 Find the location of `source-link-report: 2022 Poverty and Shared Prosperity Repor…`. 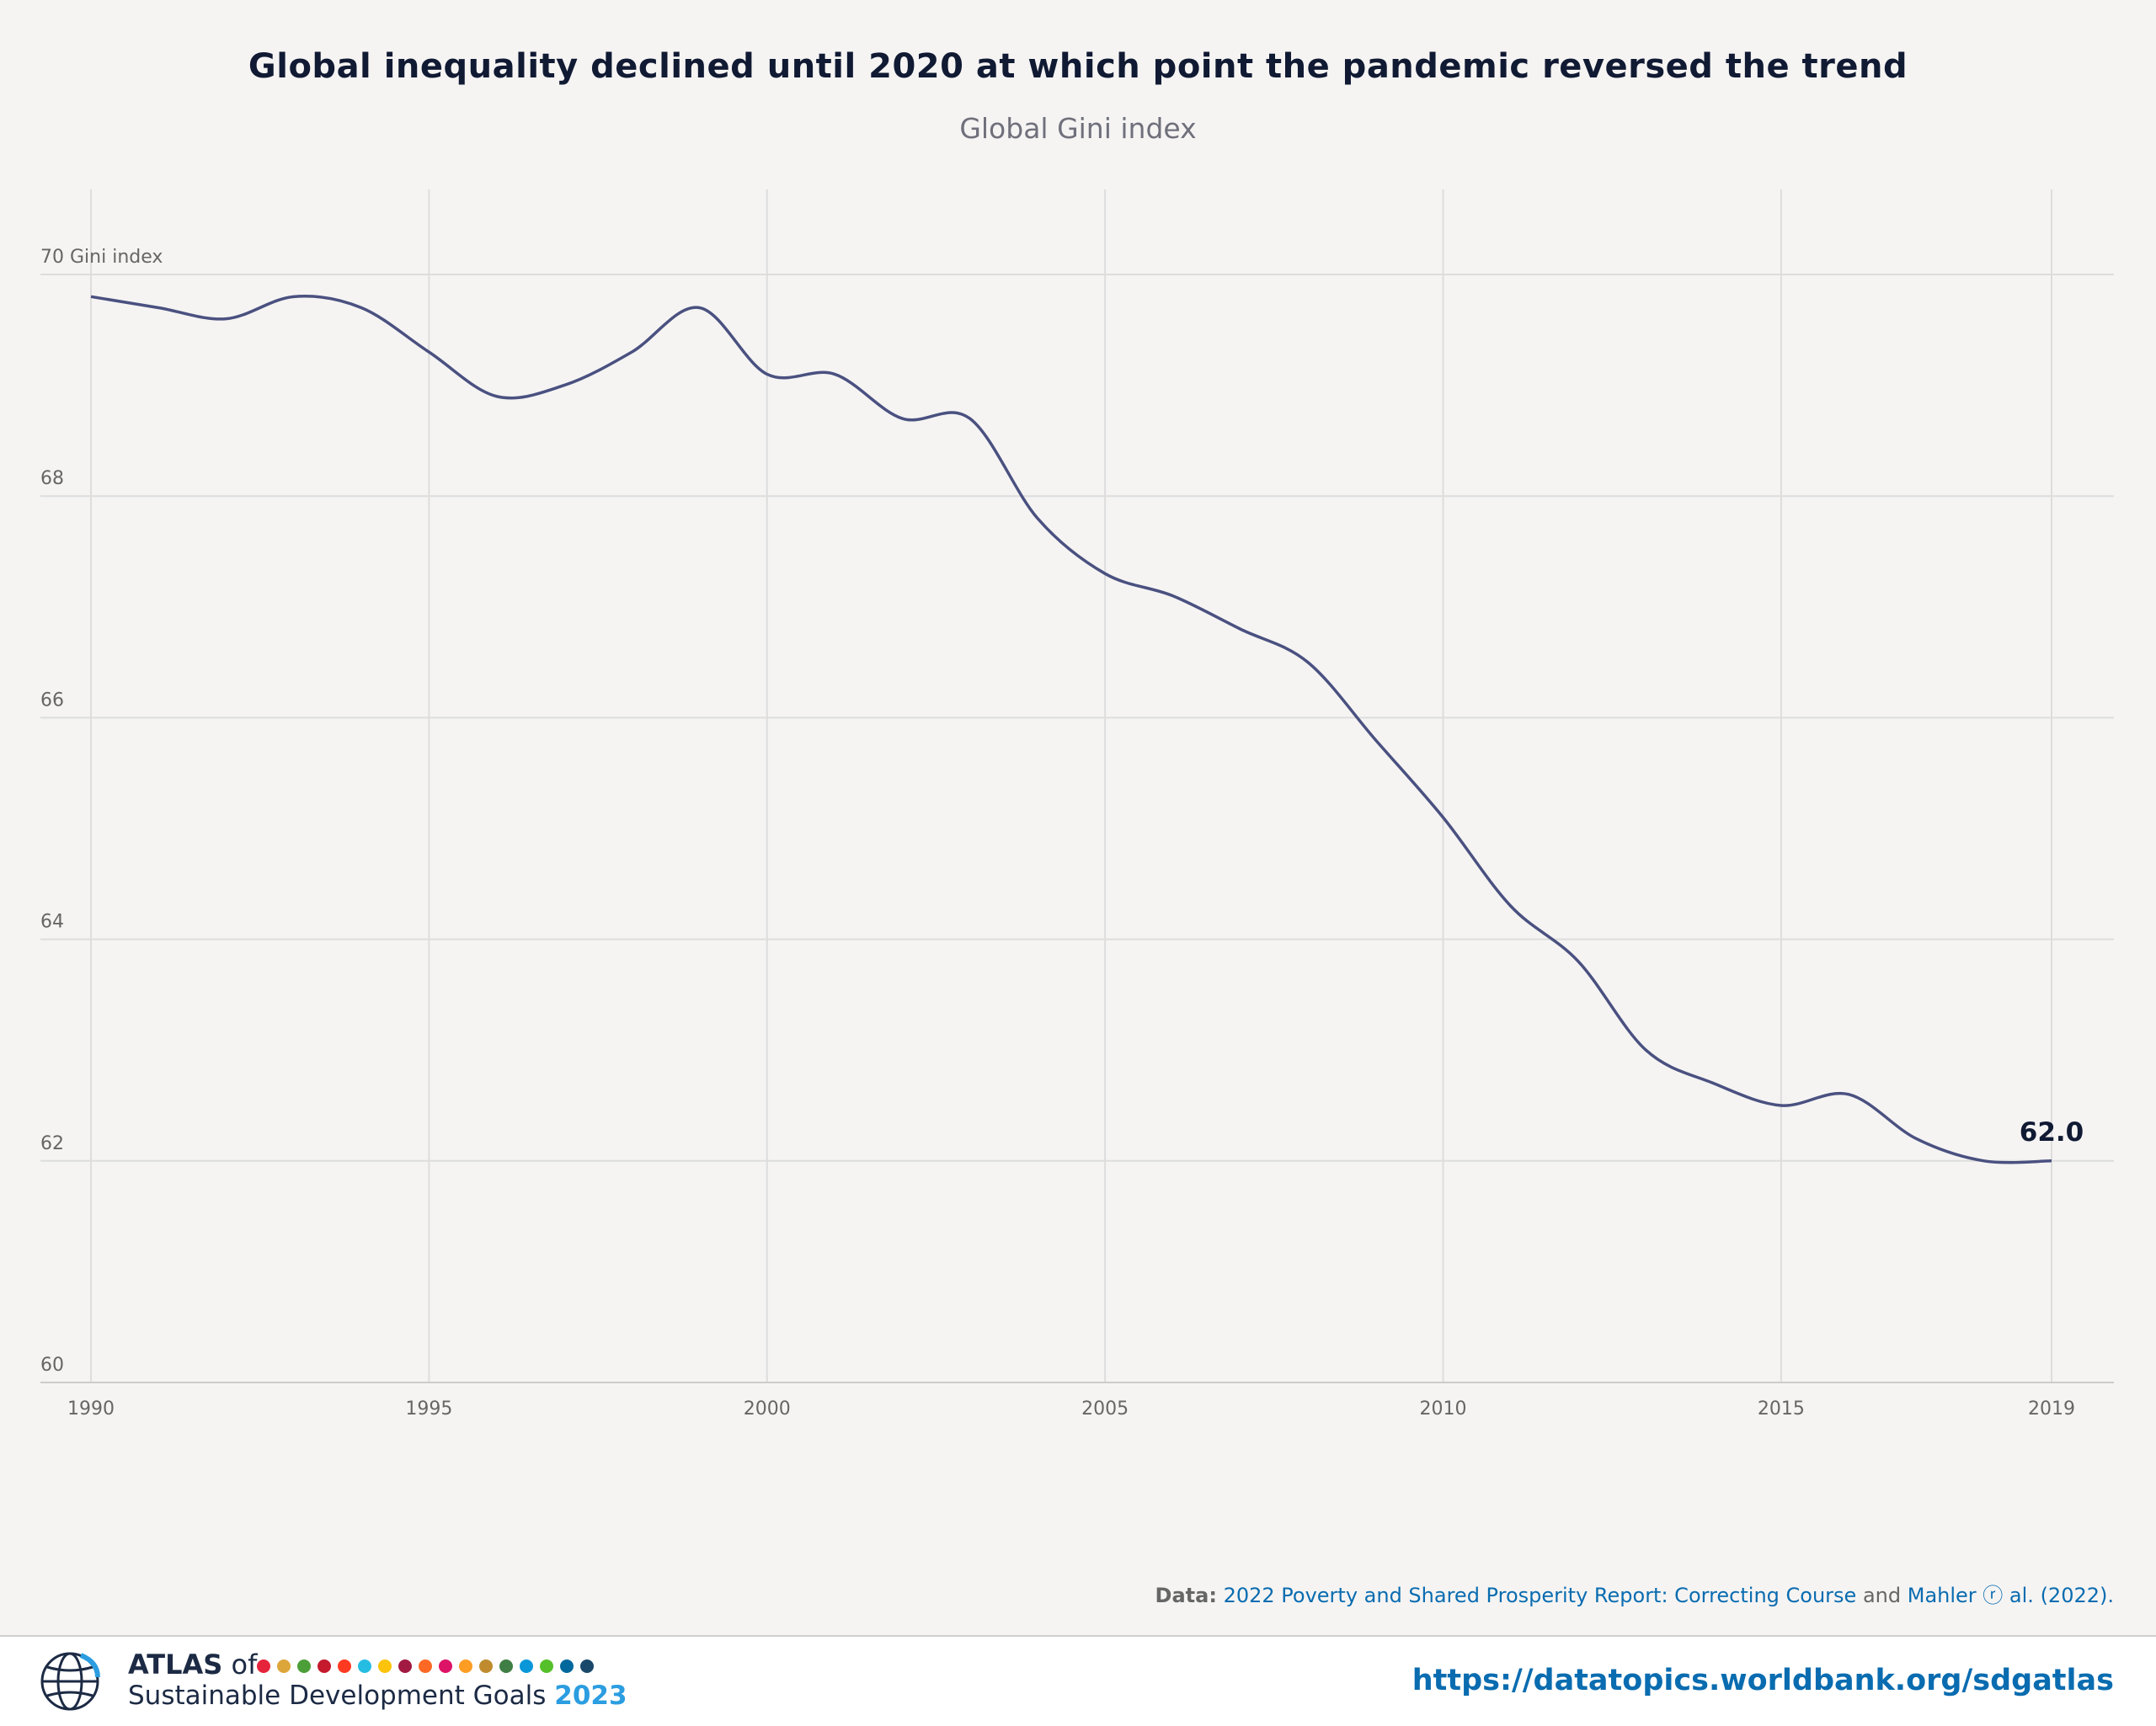

source-link-report: 2022 Poverty and Shared Prosperity Repor… is located at coordinates (1540, 1595).